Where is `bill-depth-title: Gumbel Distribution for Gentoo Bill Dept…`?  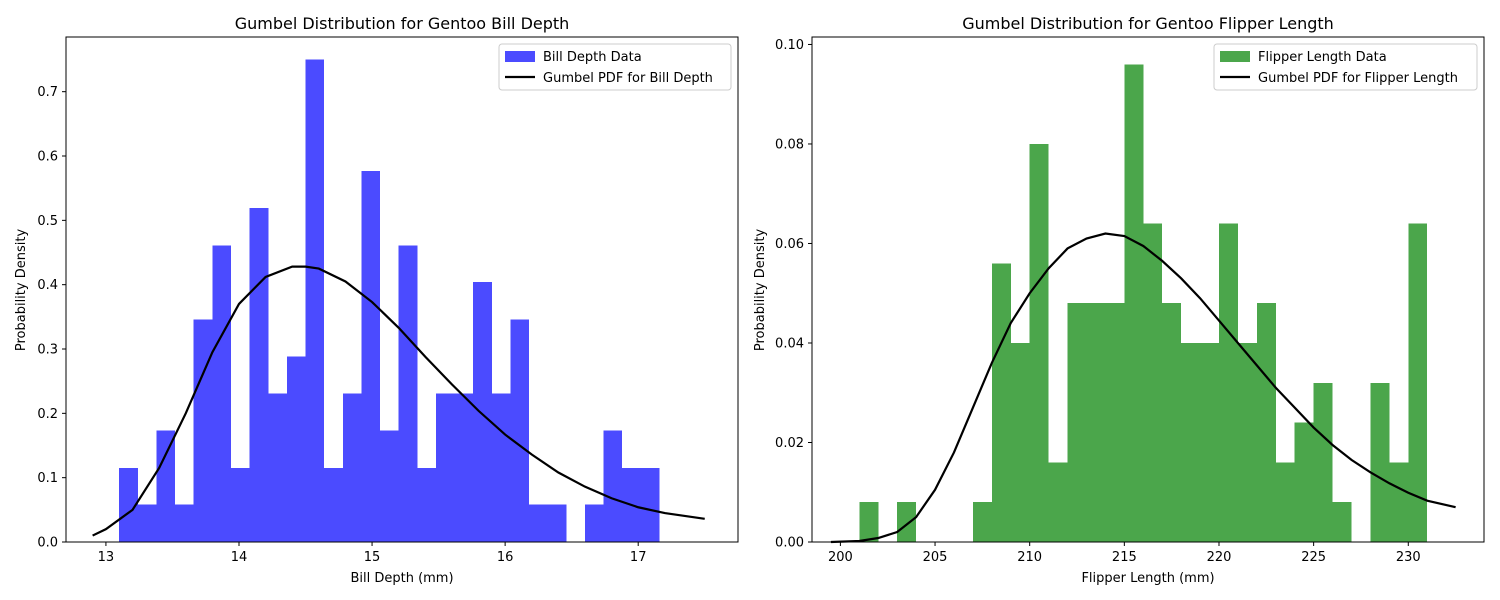
bill-depth-title: Gumbel Distribution for Gentoo Bill Dept… is located at coordinates (402, 23).